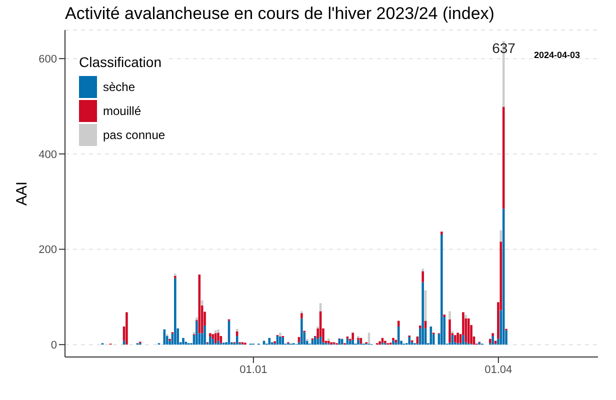 This screenshot has height=400, width=616. Describe the element at coordinates (119, 87) in the screenshot. I see `legend-label: sèche` at that location.